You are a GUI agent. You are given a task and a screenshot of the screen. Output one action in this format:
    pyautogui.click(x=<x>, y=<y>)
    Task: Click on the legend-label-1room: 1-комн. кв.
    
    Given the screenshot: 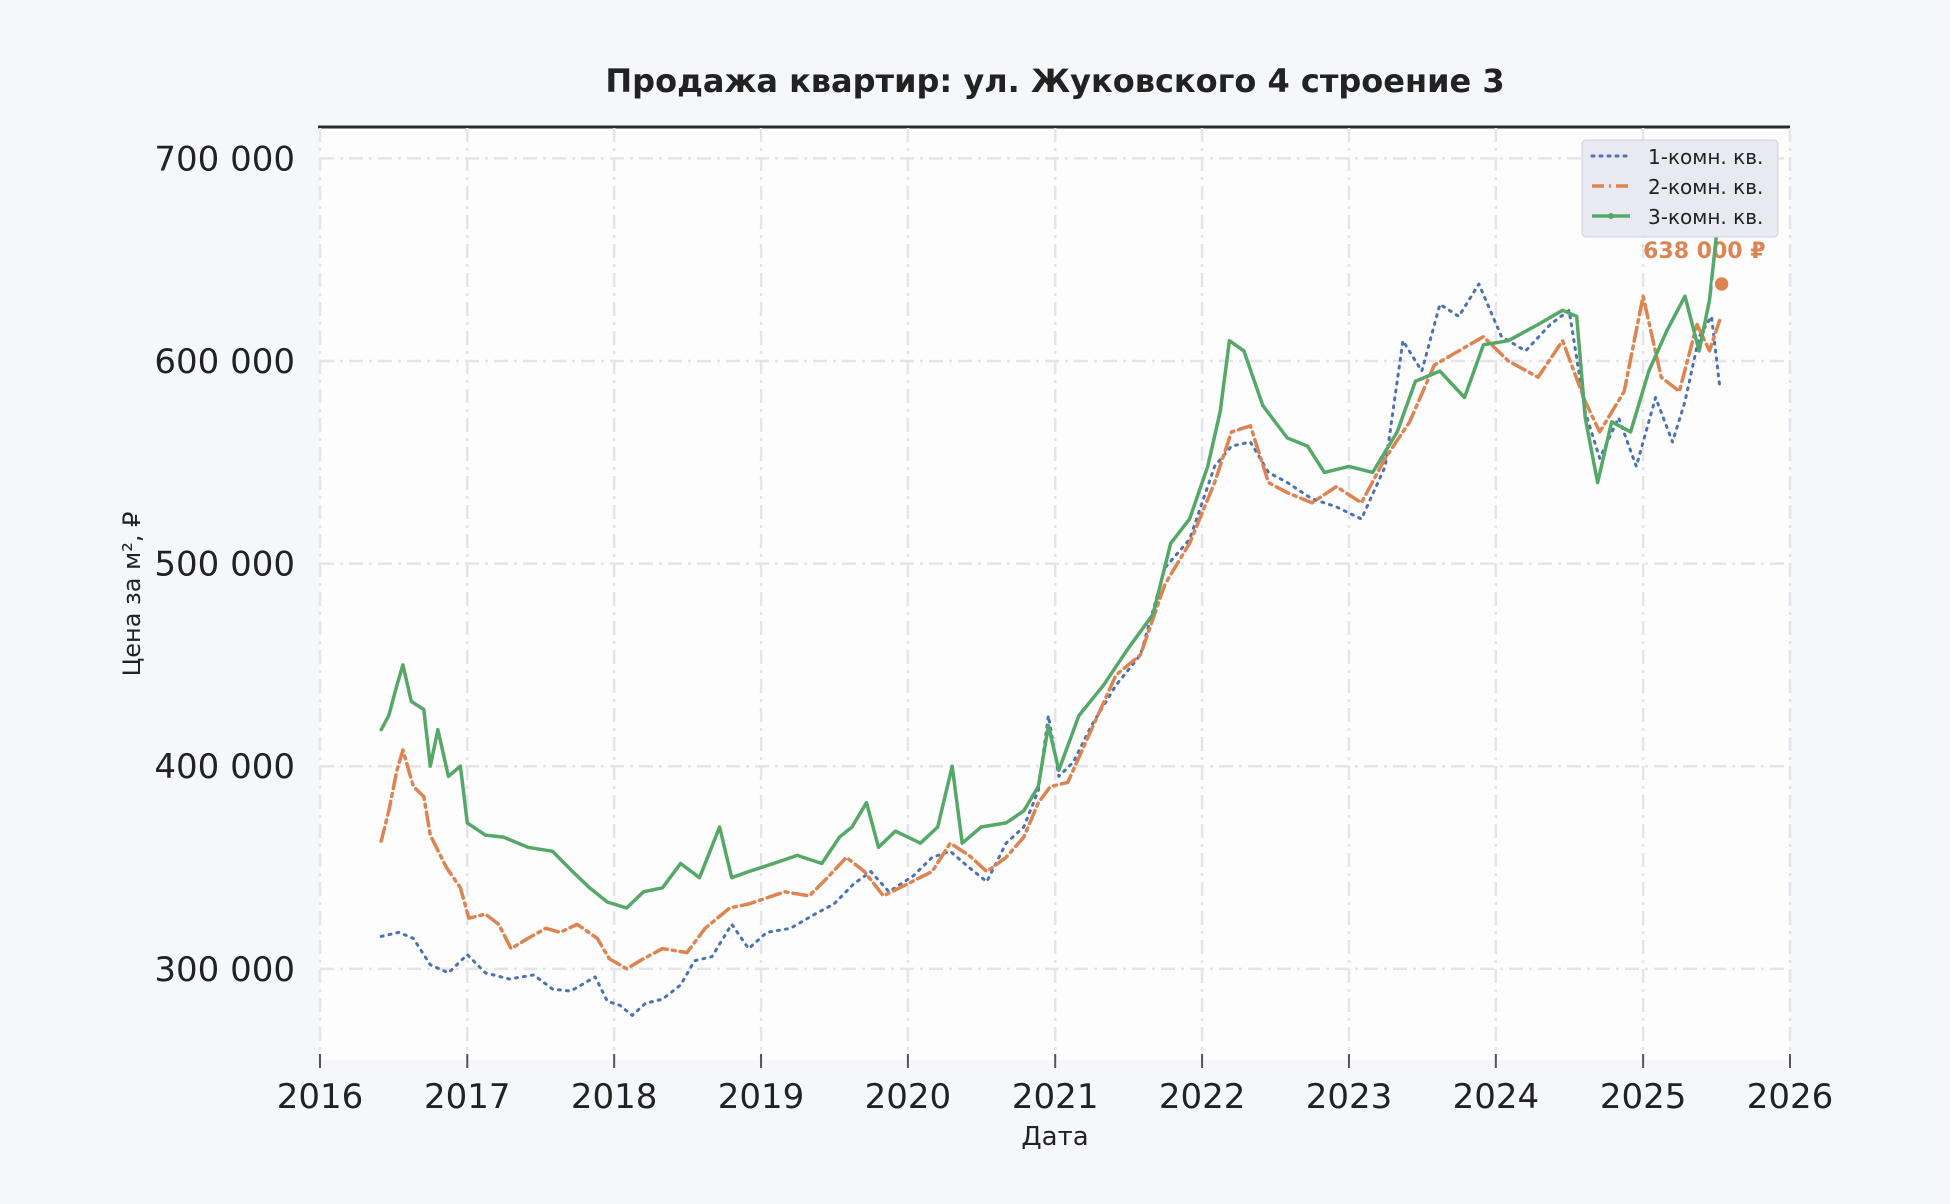 What is the action you would take?
    pyautogui.click(x=1705, y=157)
    